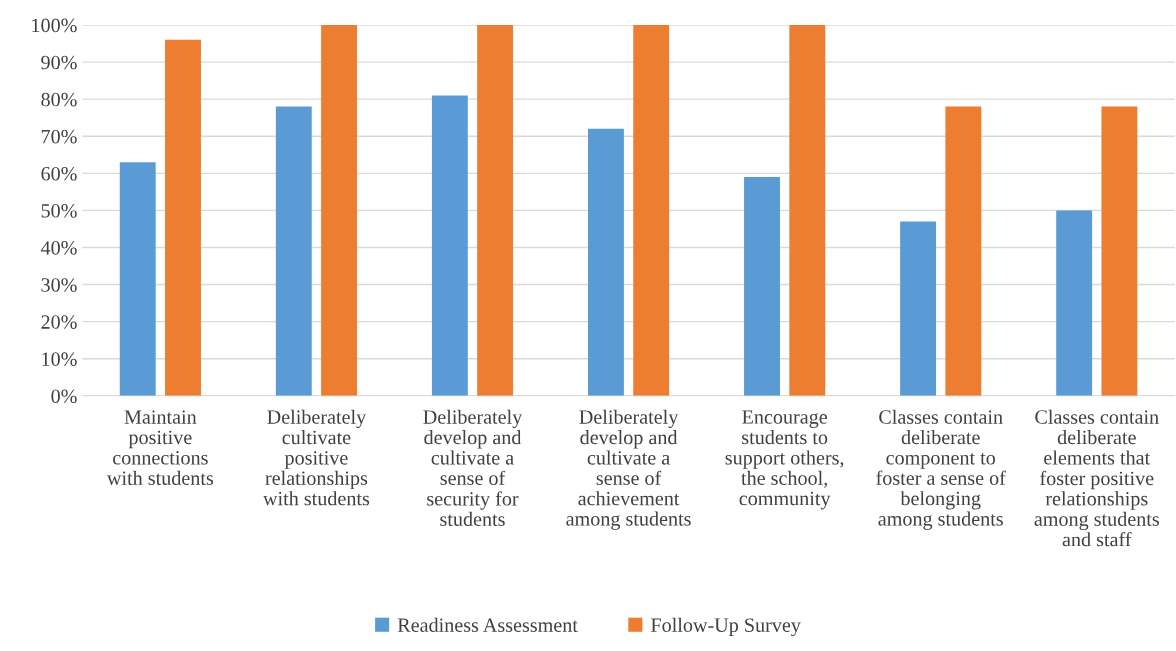 The image size is (1176, 651). Describe the element at coordinates (941, 469) in the screenshot. I see `x-tick-label: Classes contain deliberate component to foster a sense of belonging among students` at that location.